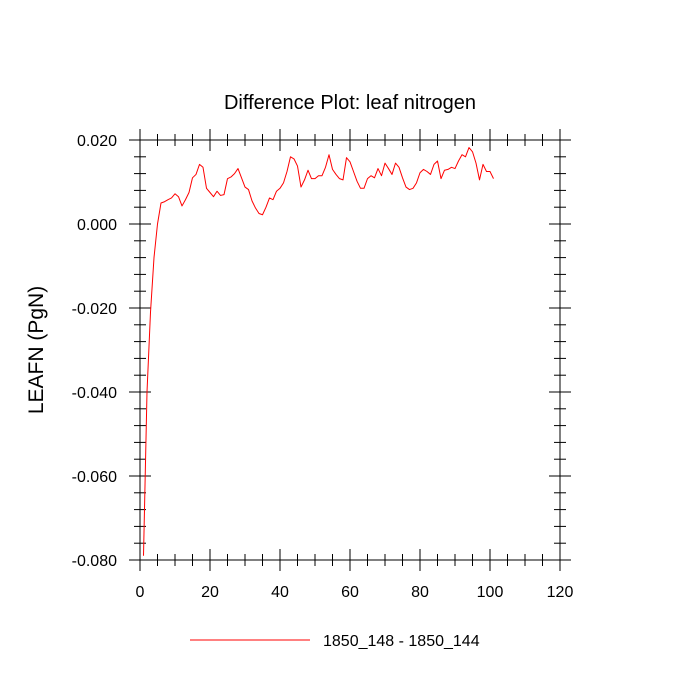 The image size is (700, 700). What do you see at coordinates (94, 477) in the screenshot?
I see `y-tick-label: -0.060` at bounding box center [94, 477].